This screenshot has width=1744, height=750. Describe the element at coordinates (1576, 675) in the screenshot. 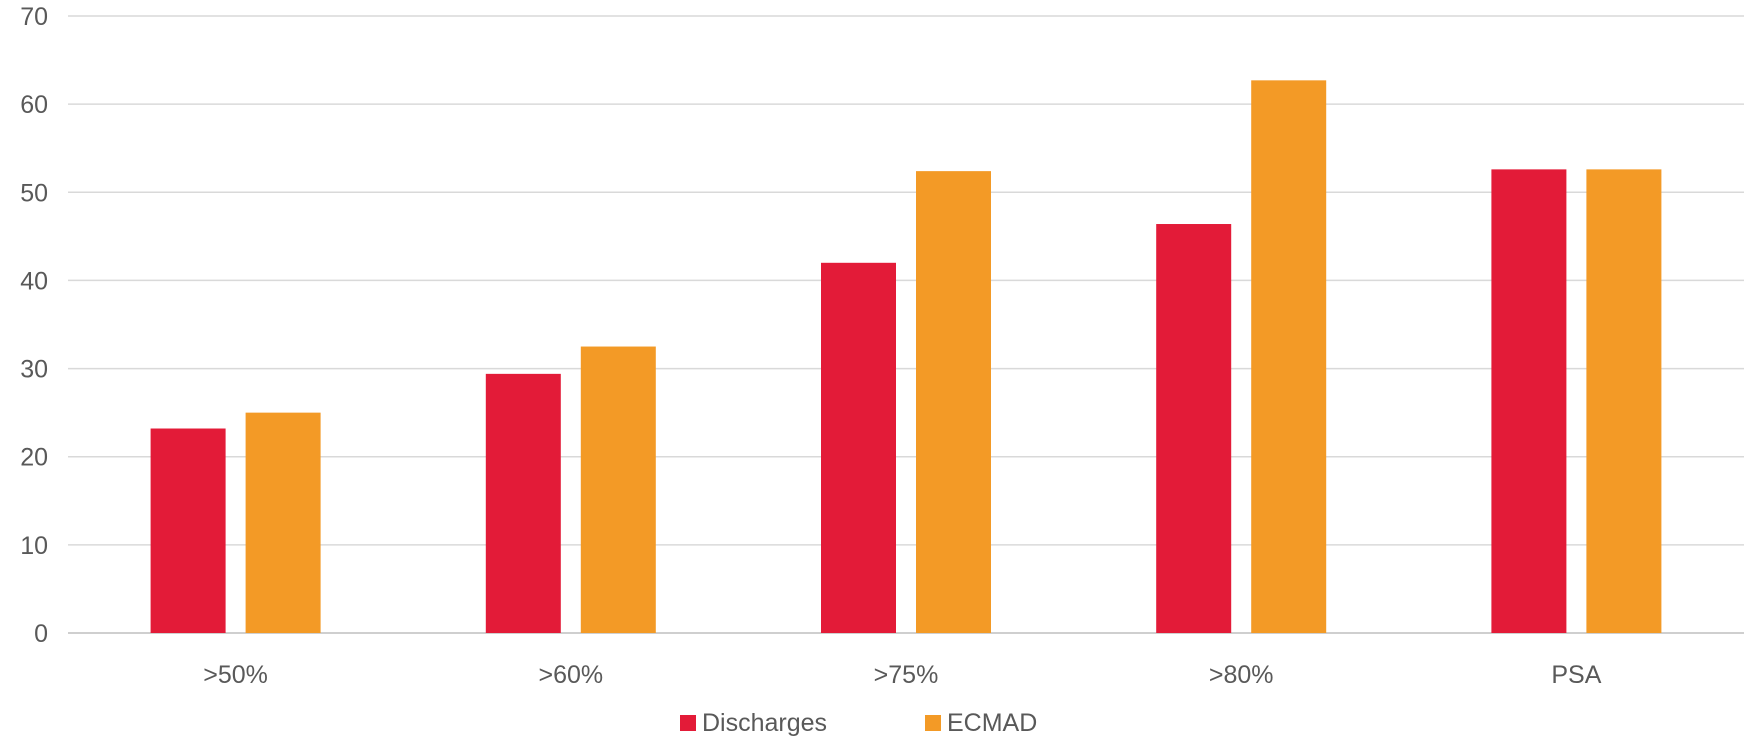

I see `x-tick-label: PSA` at that location.